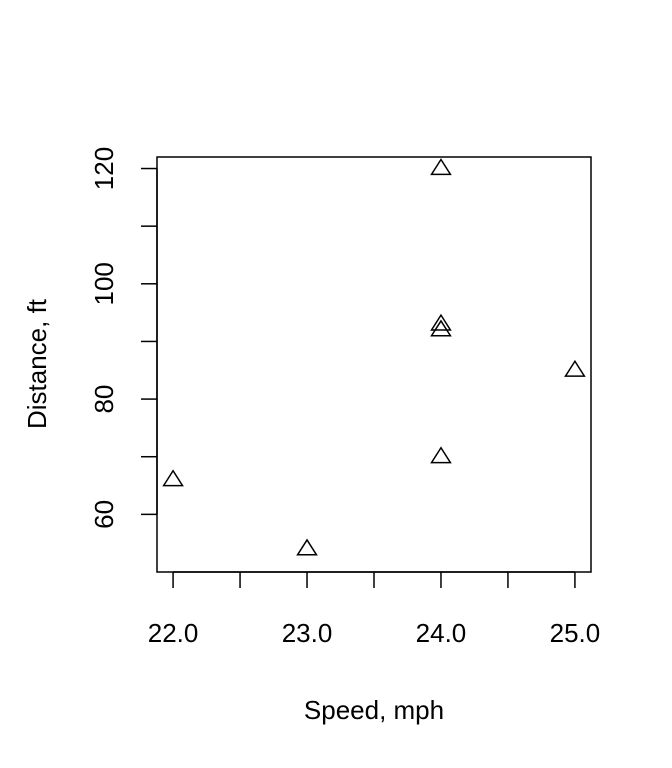 The height and width of the screenshot is (768, 672). I want to click on x-axis-label: Speed, mph, so click(374, 710).